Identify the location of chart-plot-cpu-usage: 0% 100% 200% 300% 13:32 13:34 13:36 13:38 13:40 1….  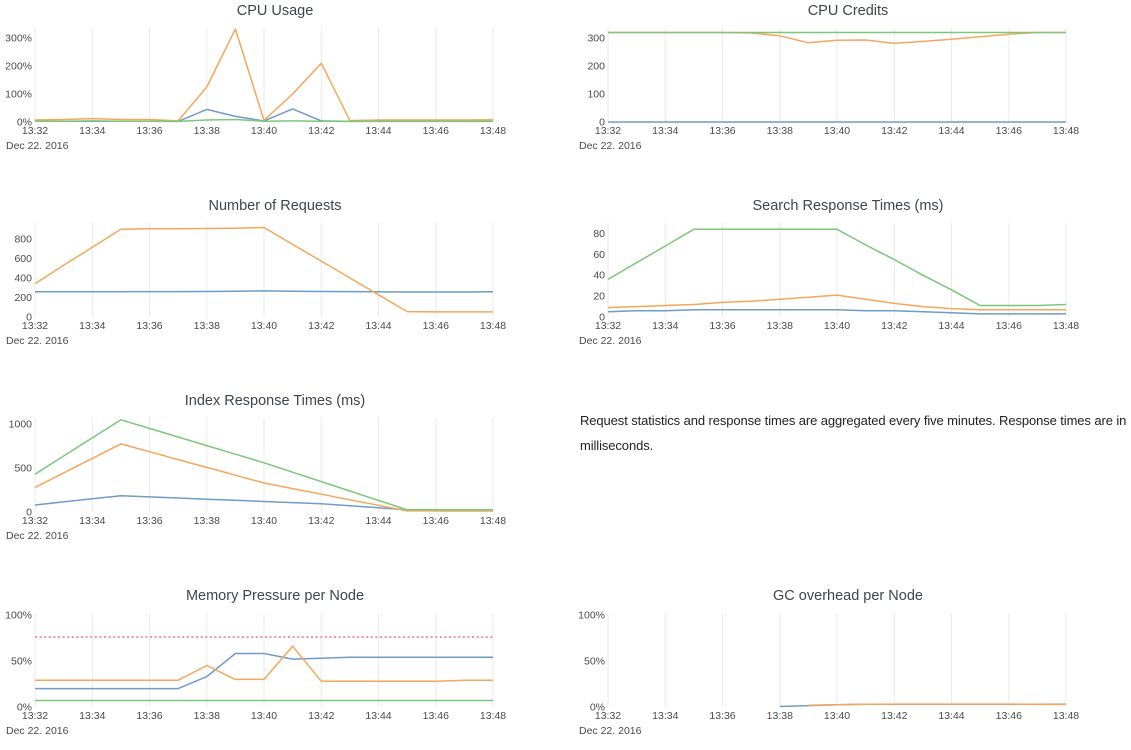
(255, 90).